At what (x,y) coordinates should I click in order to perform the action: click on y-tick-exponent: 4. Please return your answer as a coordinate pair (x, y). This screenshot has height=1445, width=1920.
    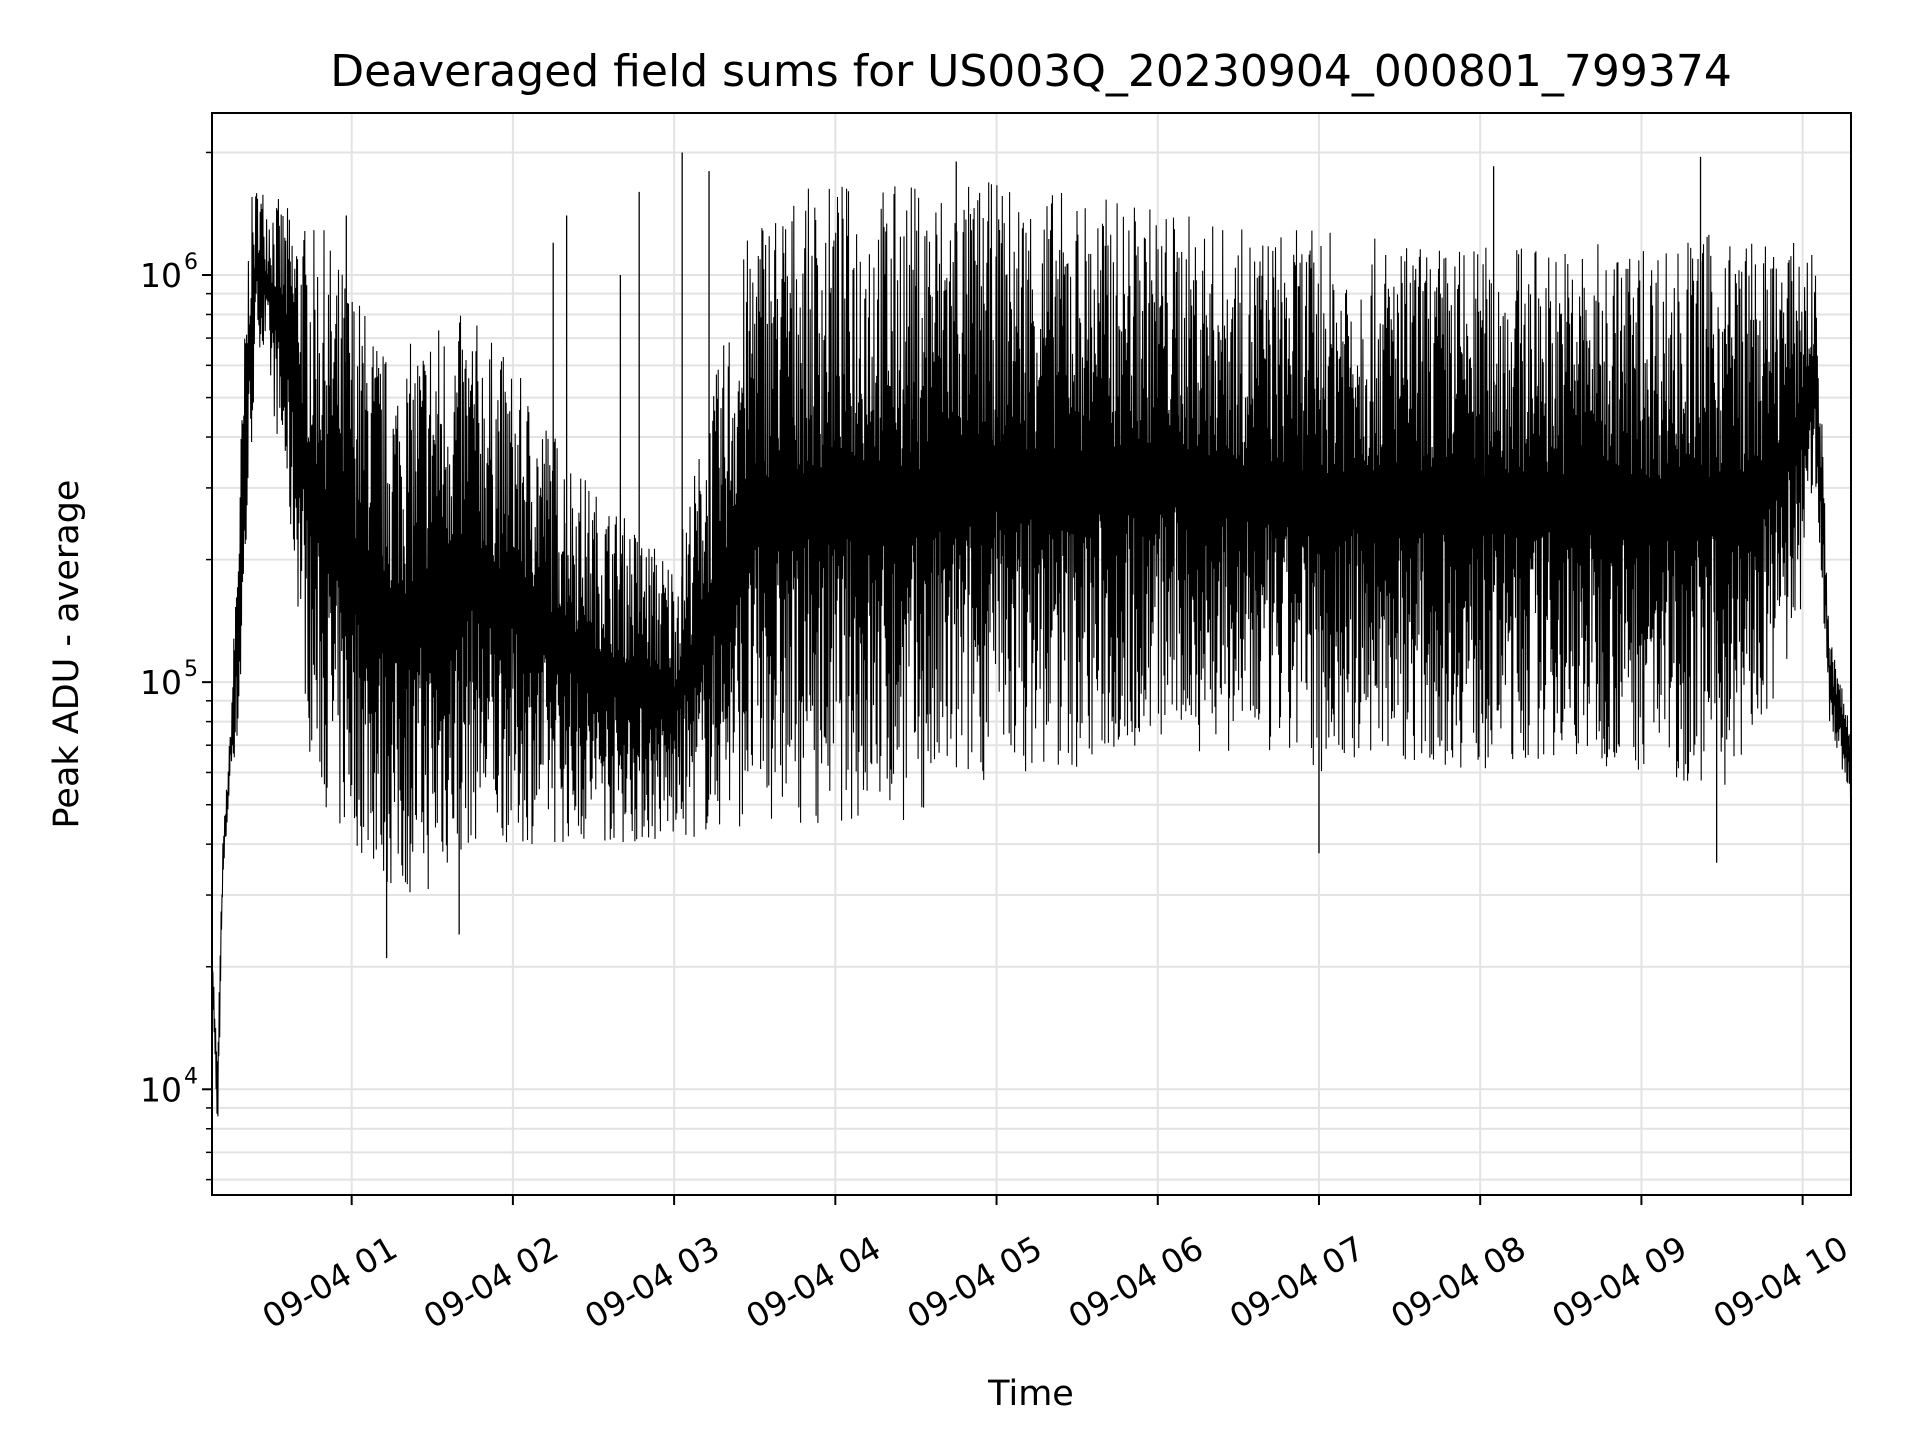
    Looking at the image, I should click on (191, 1076).